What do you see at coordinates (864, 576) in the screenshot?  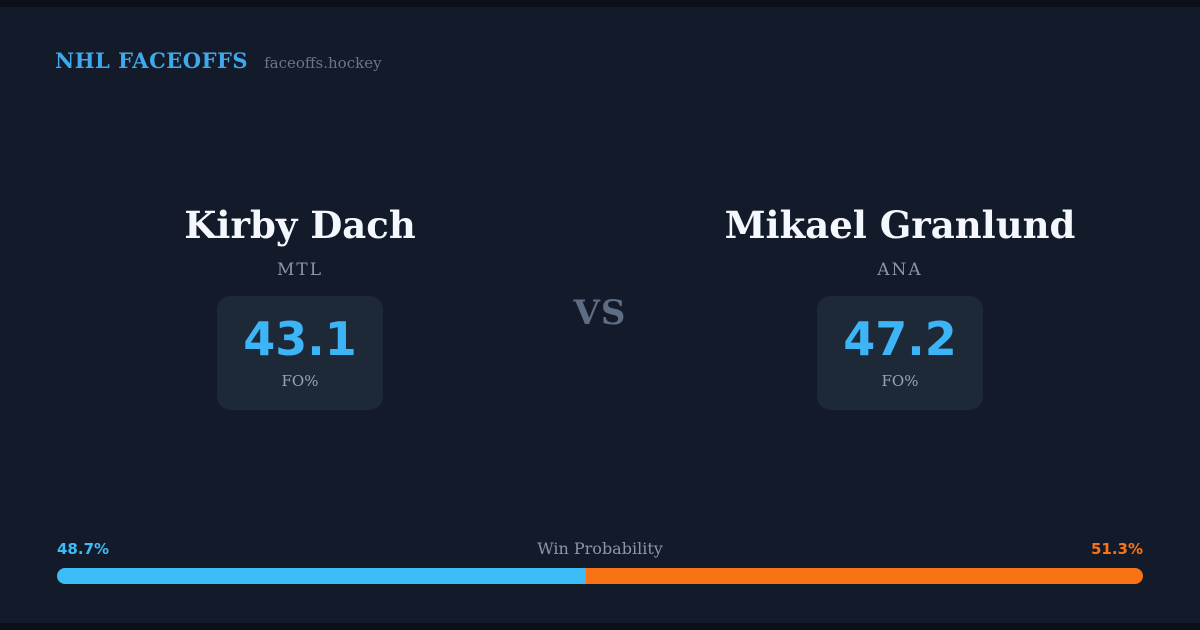 I see `win-prob-bar-right` at bounding box center [864, 576].